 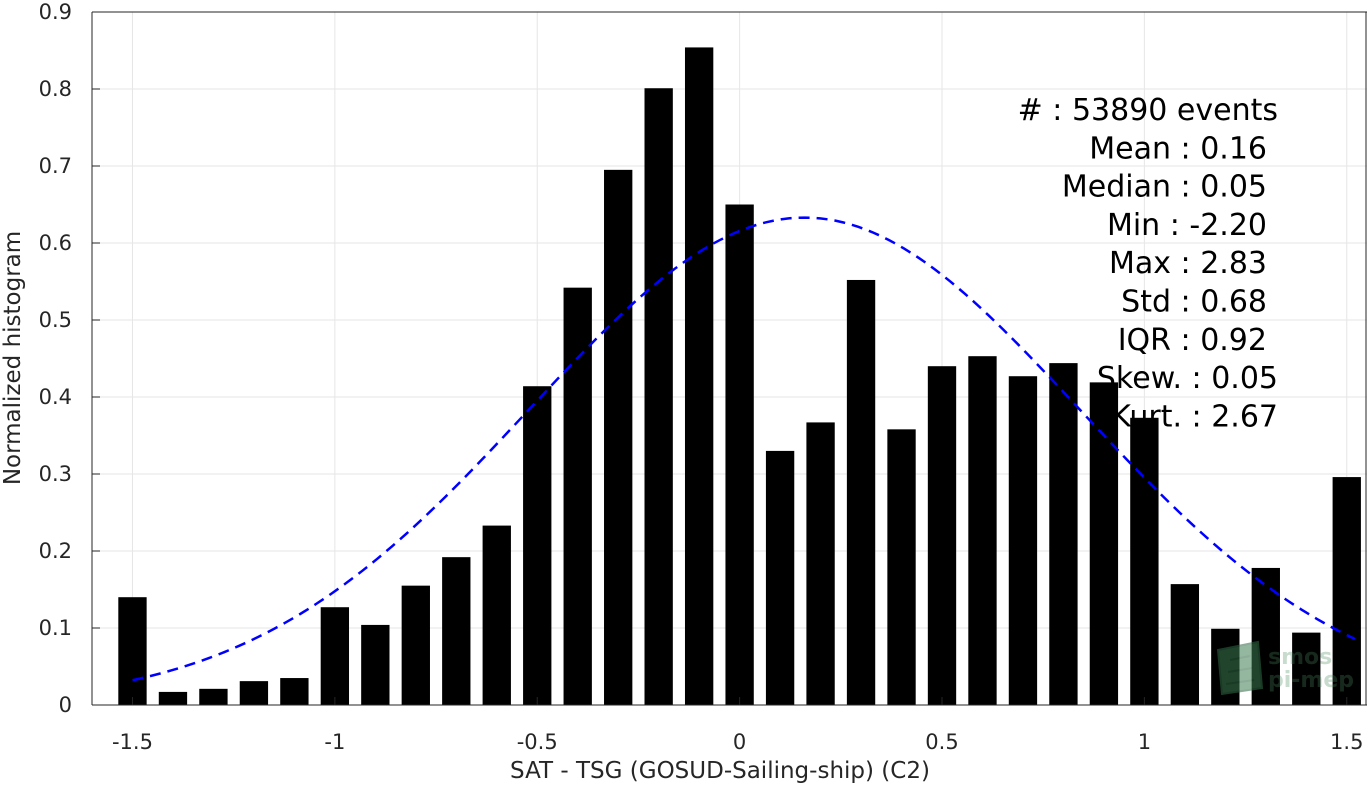 What do you see at coordinates (1194, 302) in the screenshot?
I see `stat-line: Std : 0.68` at bounding box center [1194, 302].